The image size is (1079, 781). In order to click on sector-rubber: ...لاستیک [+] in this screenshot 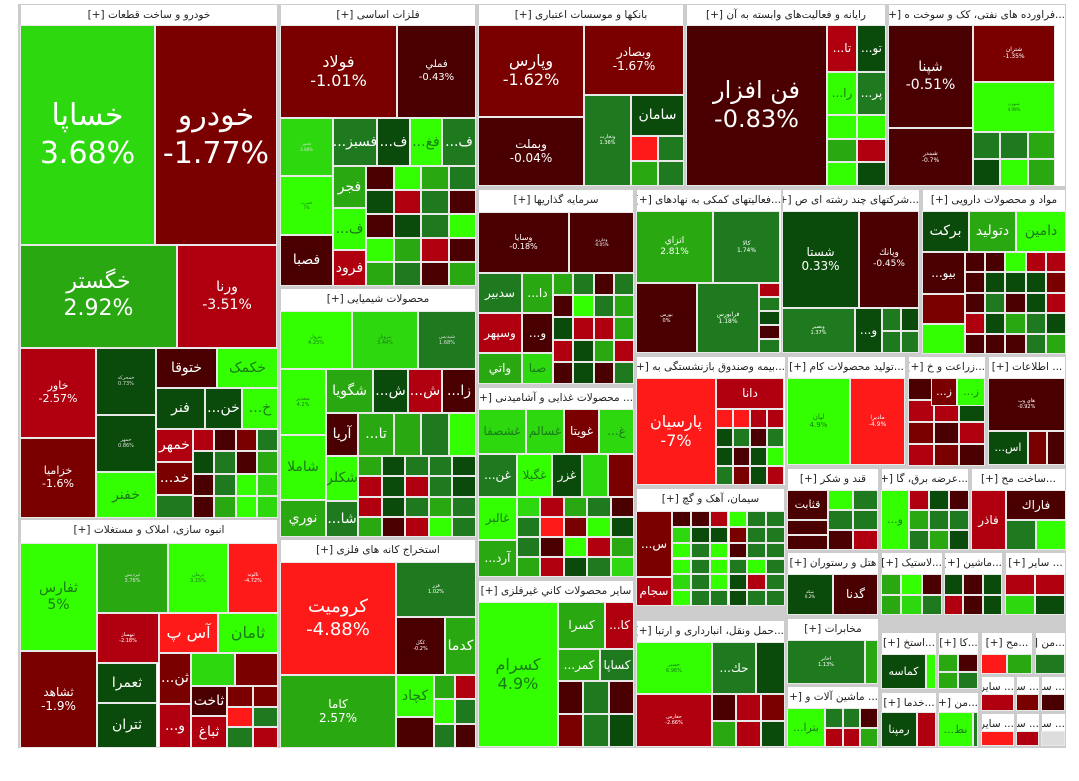, I will do `click(912, 584)`.